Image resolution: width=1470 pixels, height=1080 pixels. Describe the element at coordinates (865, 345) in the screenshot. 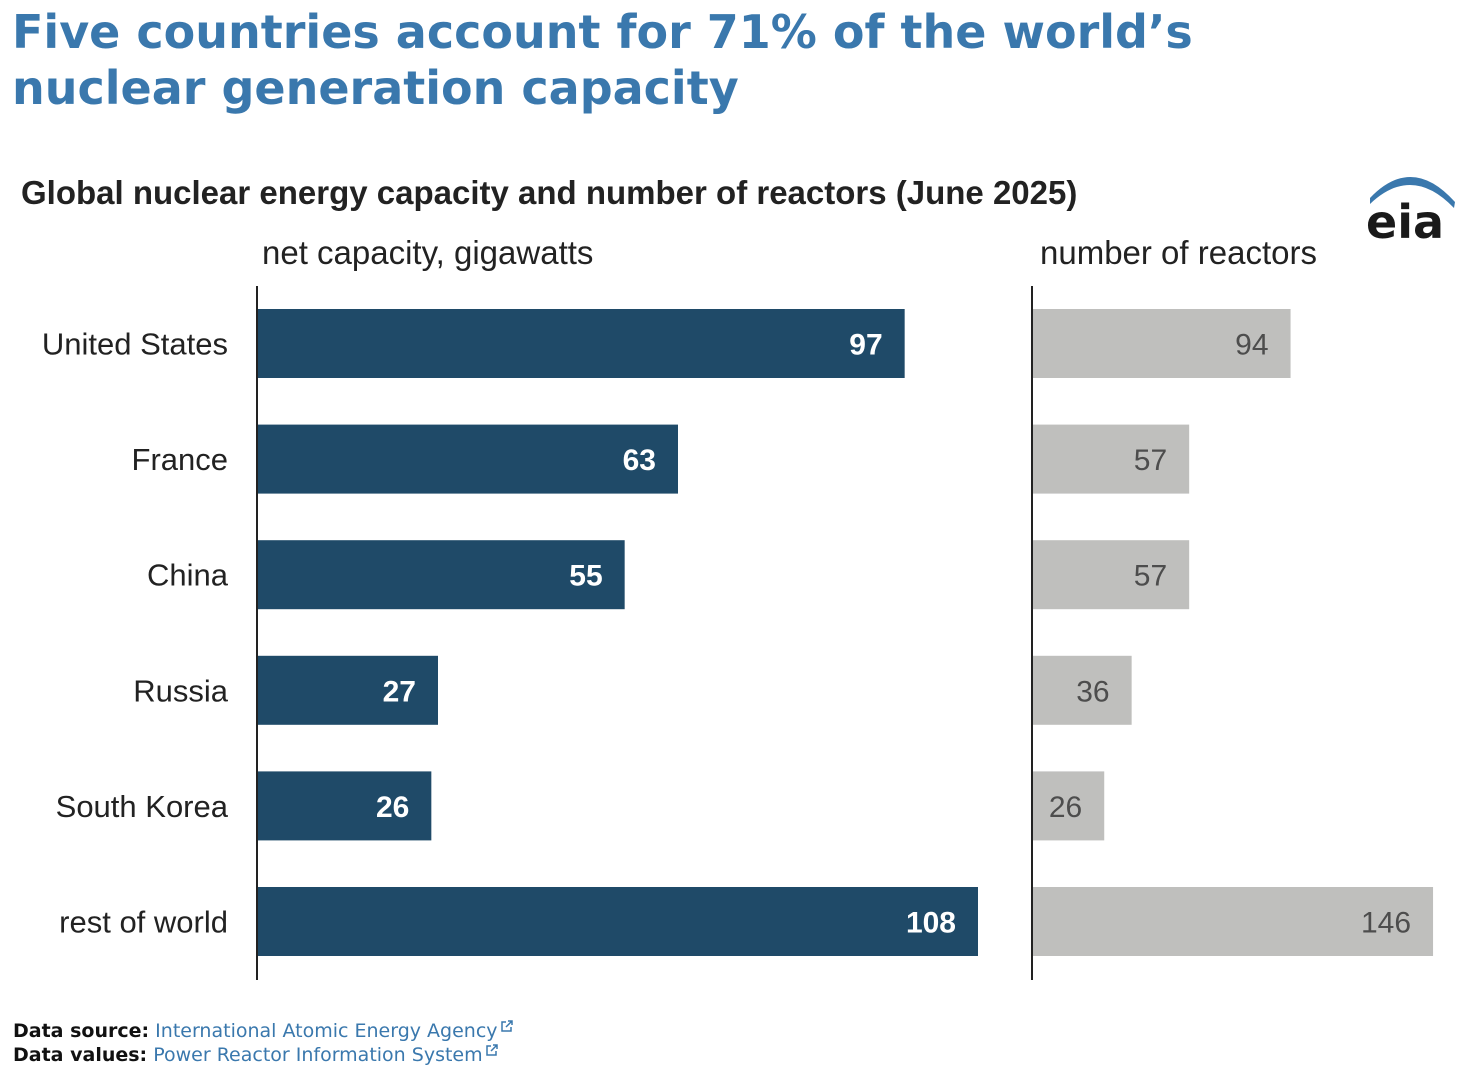

I see `data-label: 97` at that location.